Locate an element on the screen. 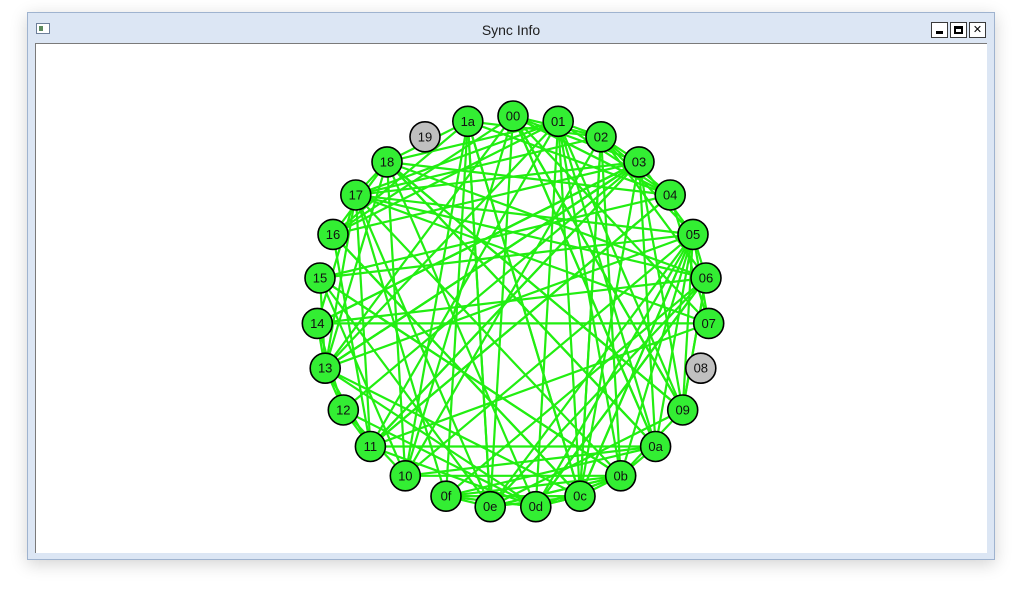 This screenshot has height=604, width=1024. graph-node-17: 17 is located at coordinates (355, 195).